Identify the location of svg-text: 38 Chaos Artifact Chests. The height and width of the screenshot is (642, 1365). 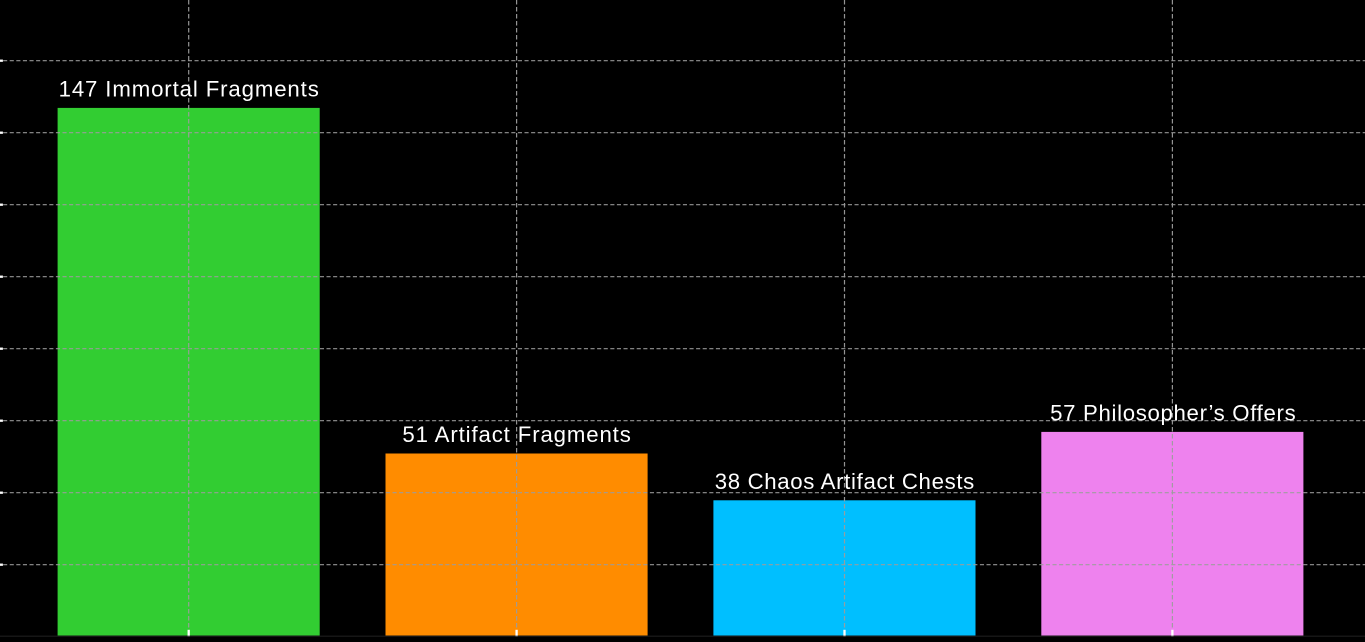
(845, 481).